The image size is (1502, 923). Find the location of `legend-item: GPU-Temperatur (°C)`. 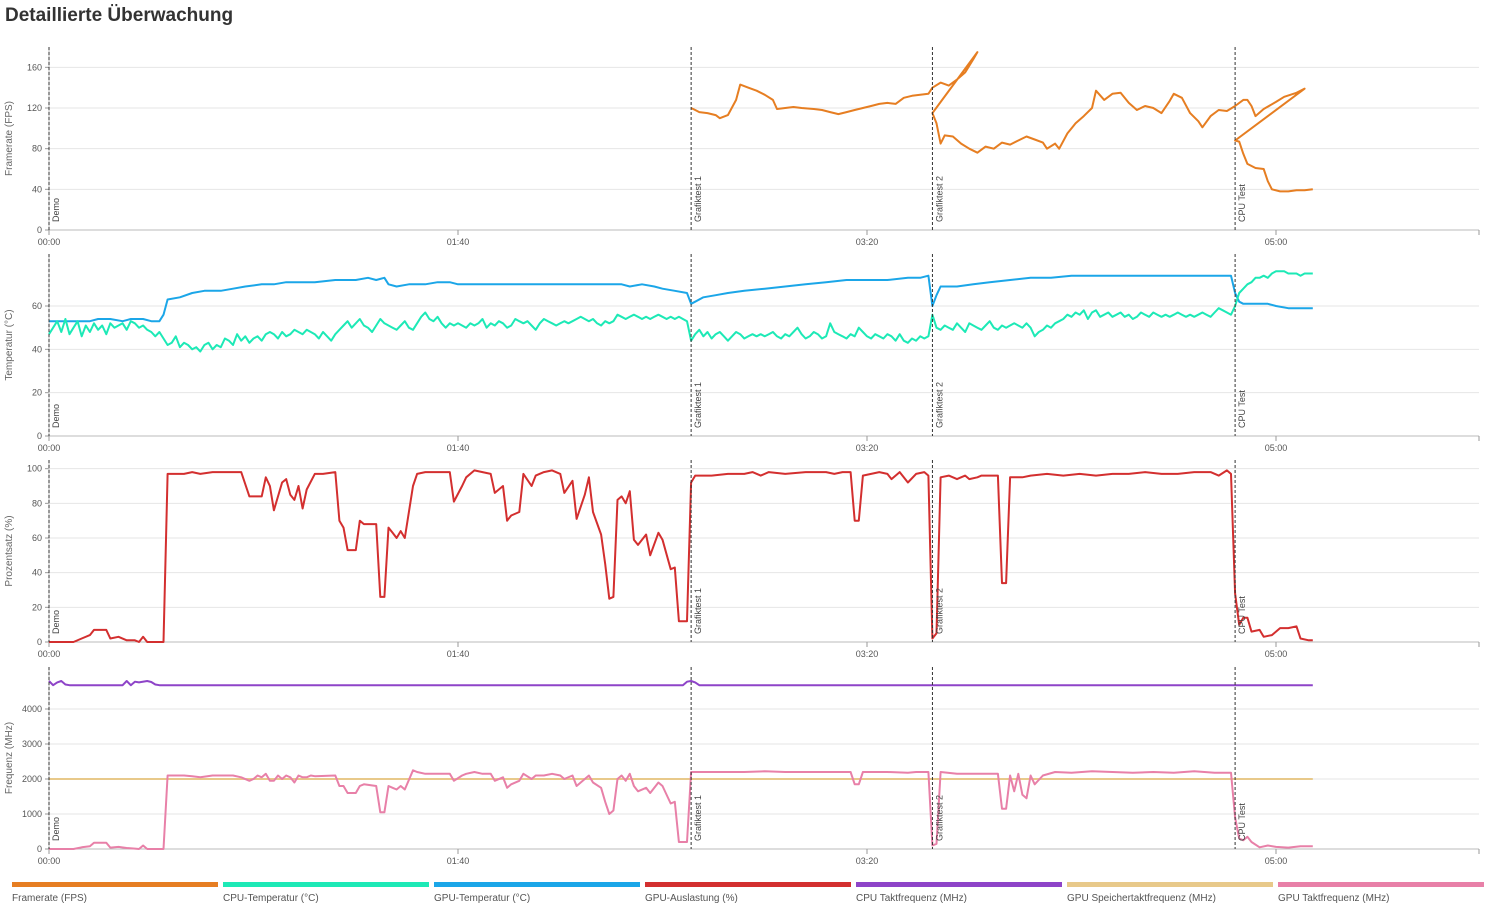

legend-item: GPU-Temperatur (°C) is located at coordinates (537, 893).